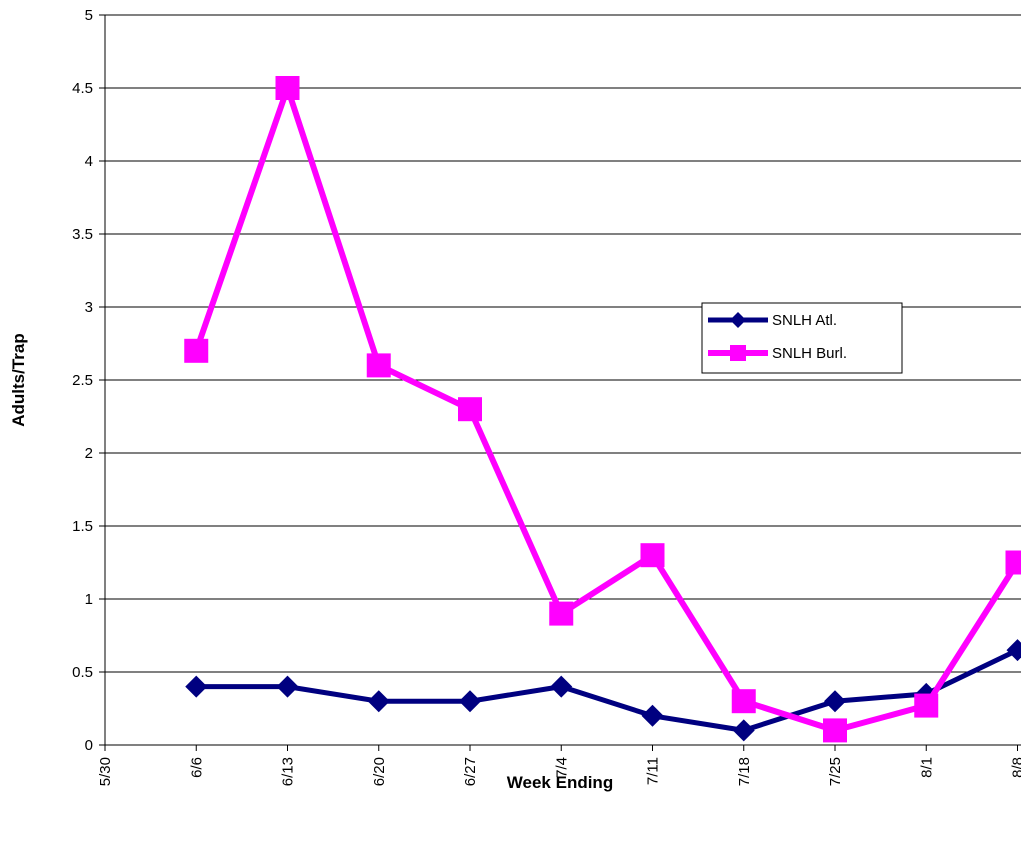 This screenshot has height=852, width=1021. What do you see at coordinates (835, 771) in the screenshot?
I see `x-tick-label: 7/25` at bounding box center [835, 771].